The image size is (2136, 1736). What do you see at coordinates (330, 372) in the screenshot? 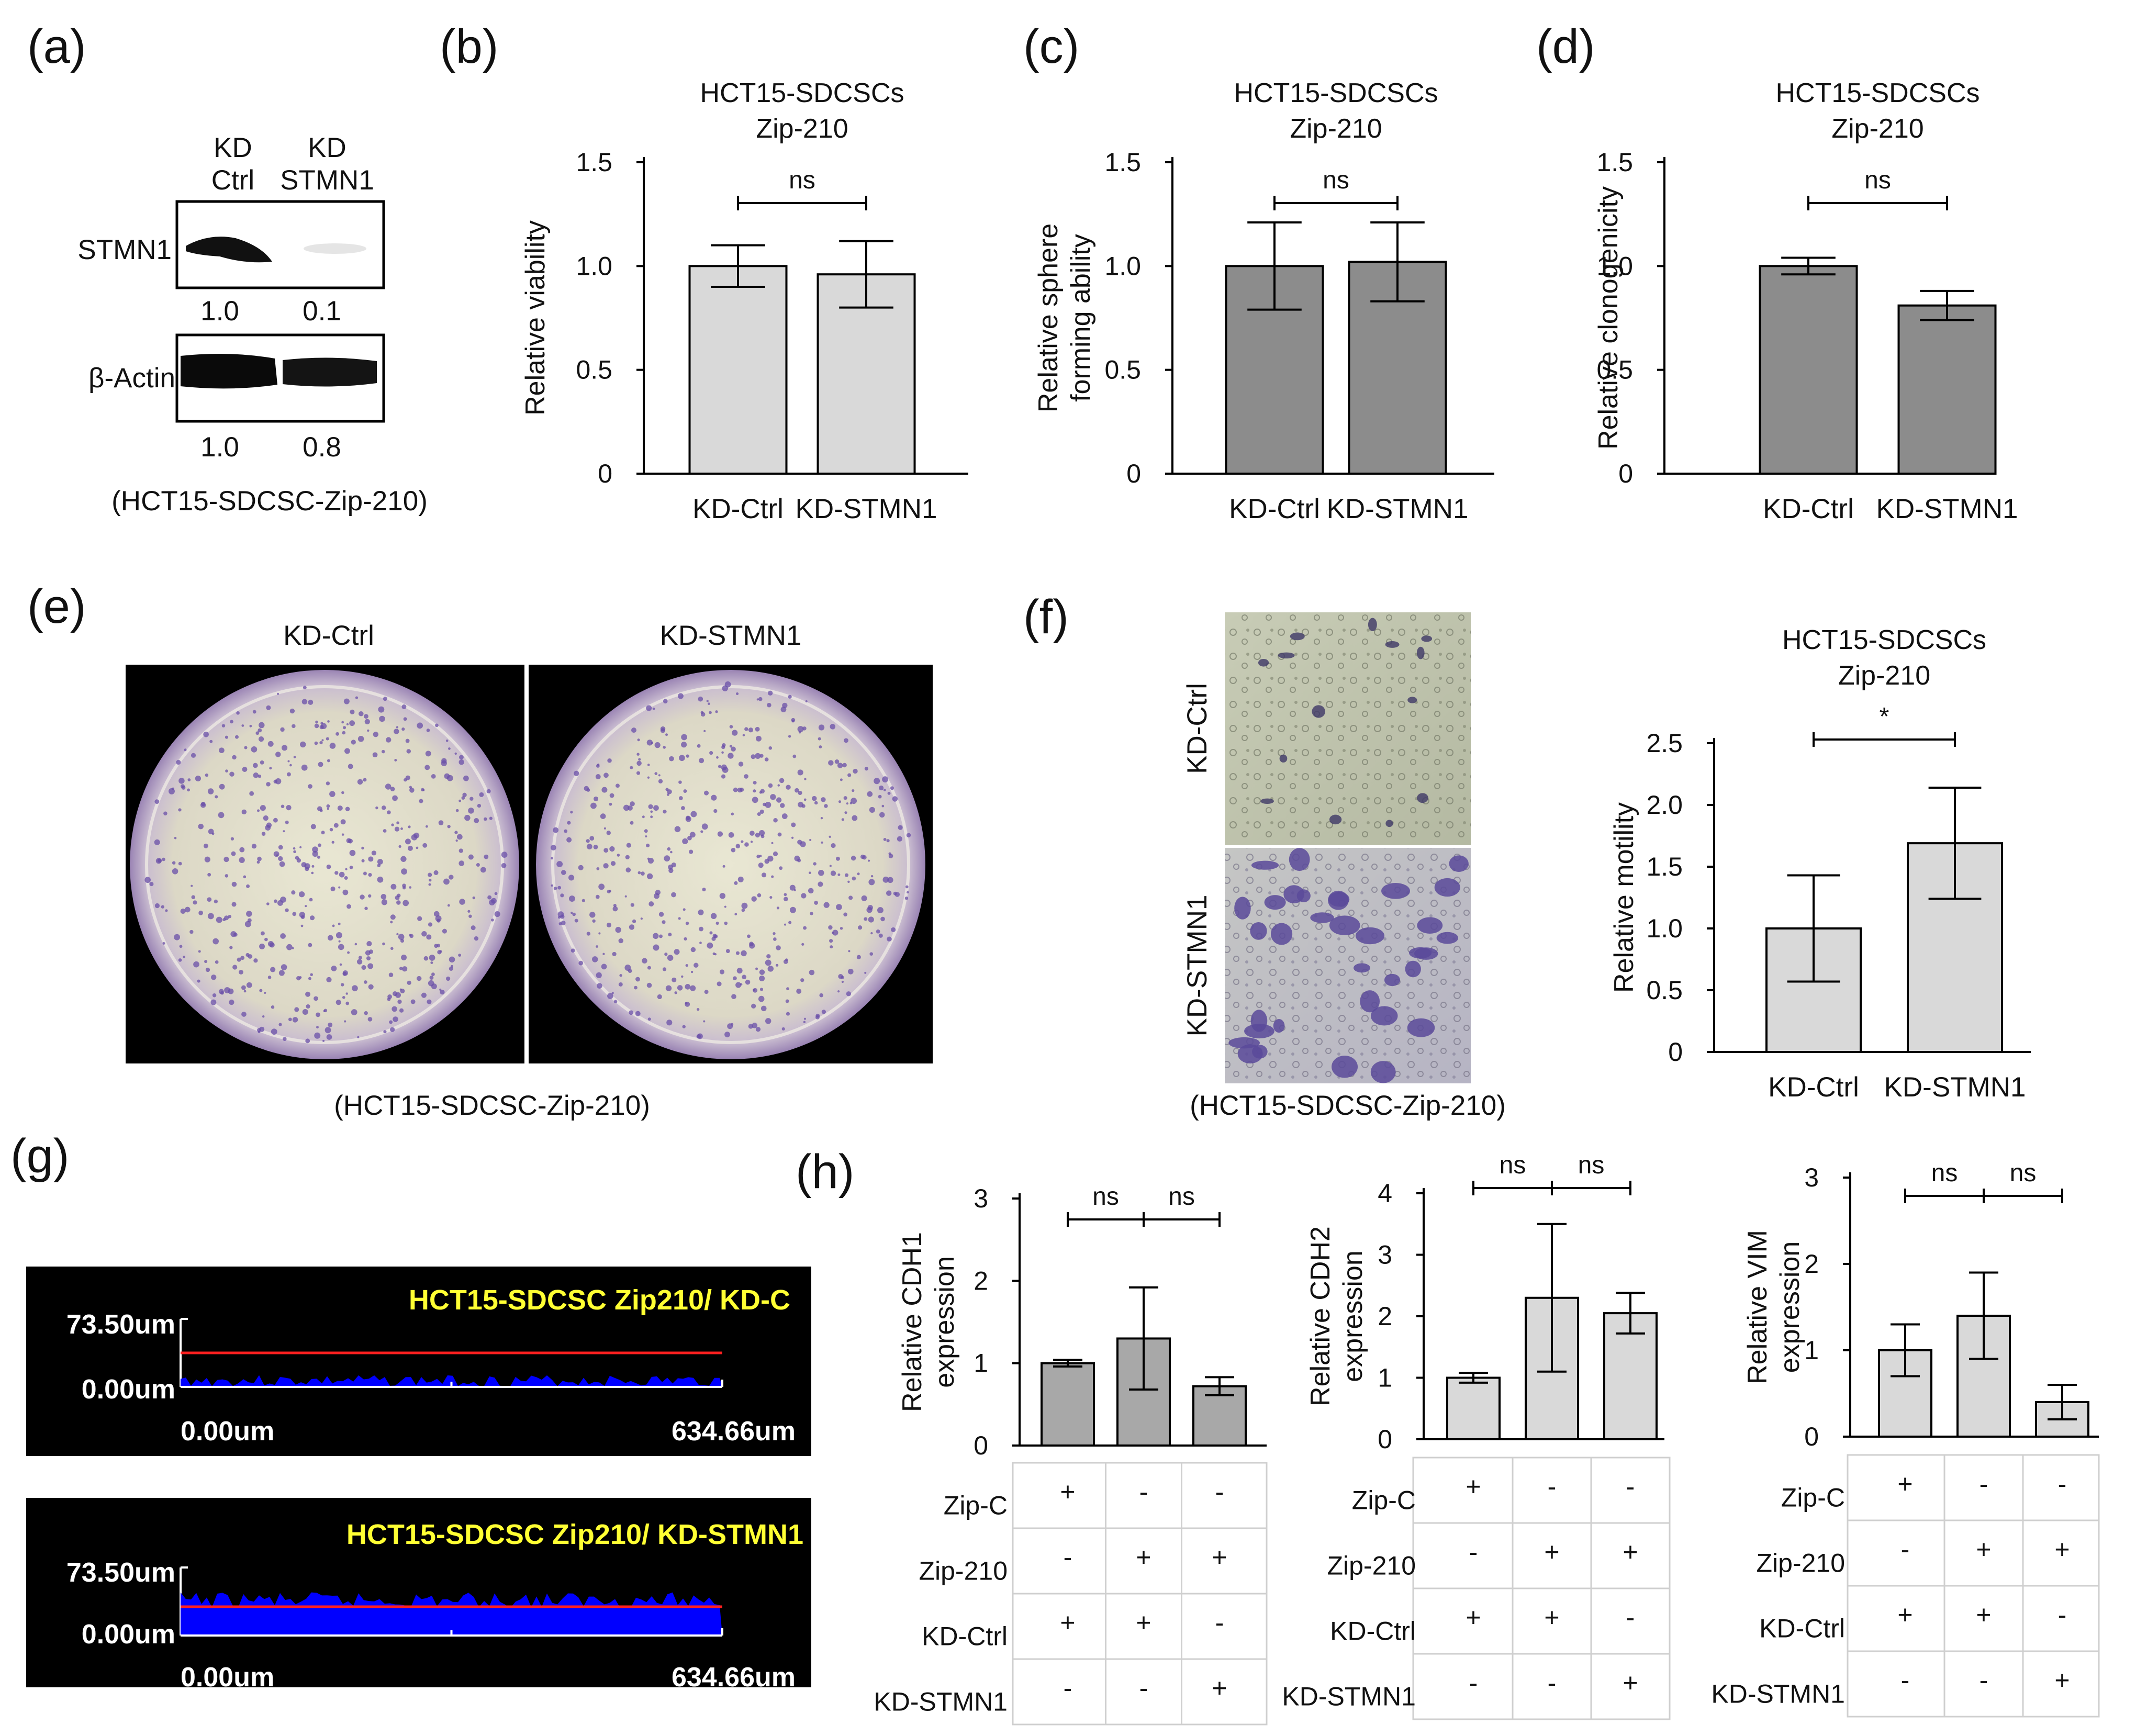
I see `band-actin-kd` at bounding box center [330, 372].